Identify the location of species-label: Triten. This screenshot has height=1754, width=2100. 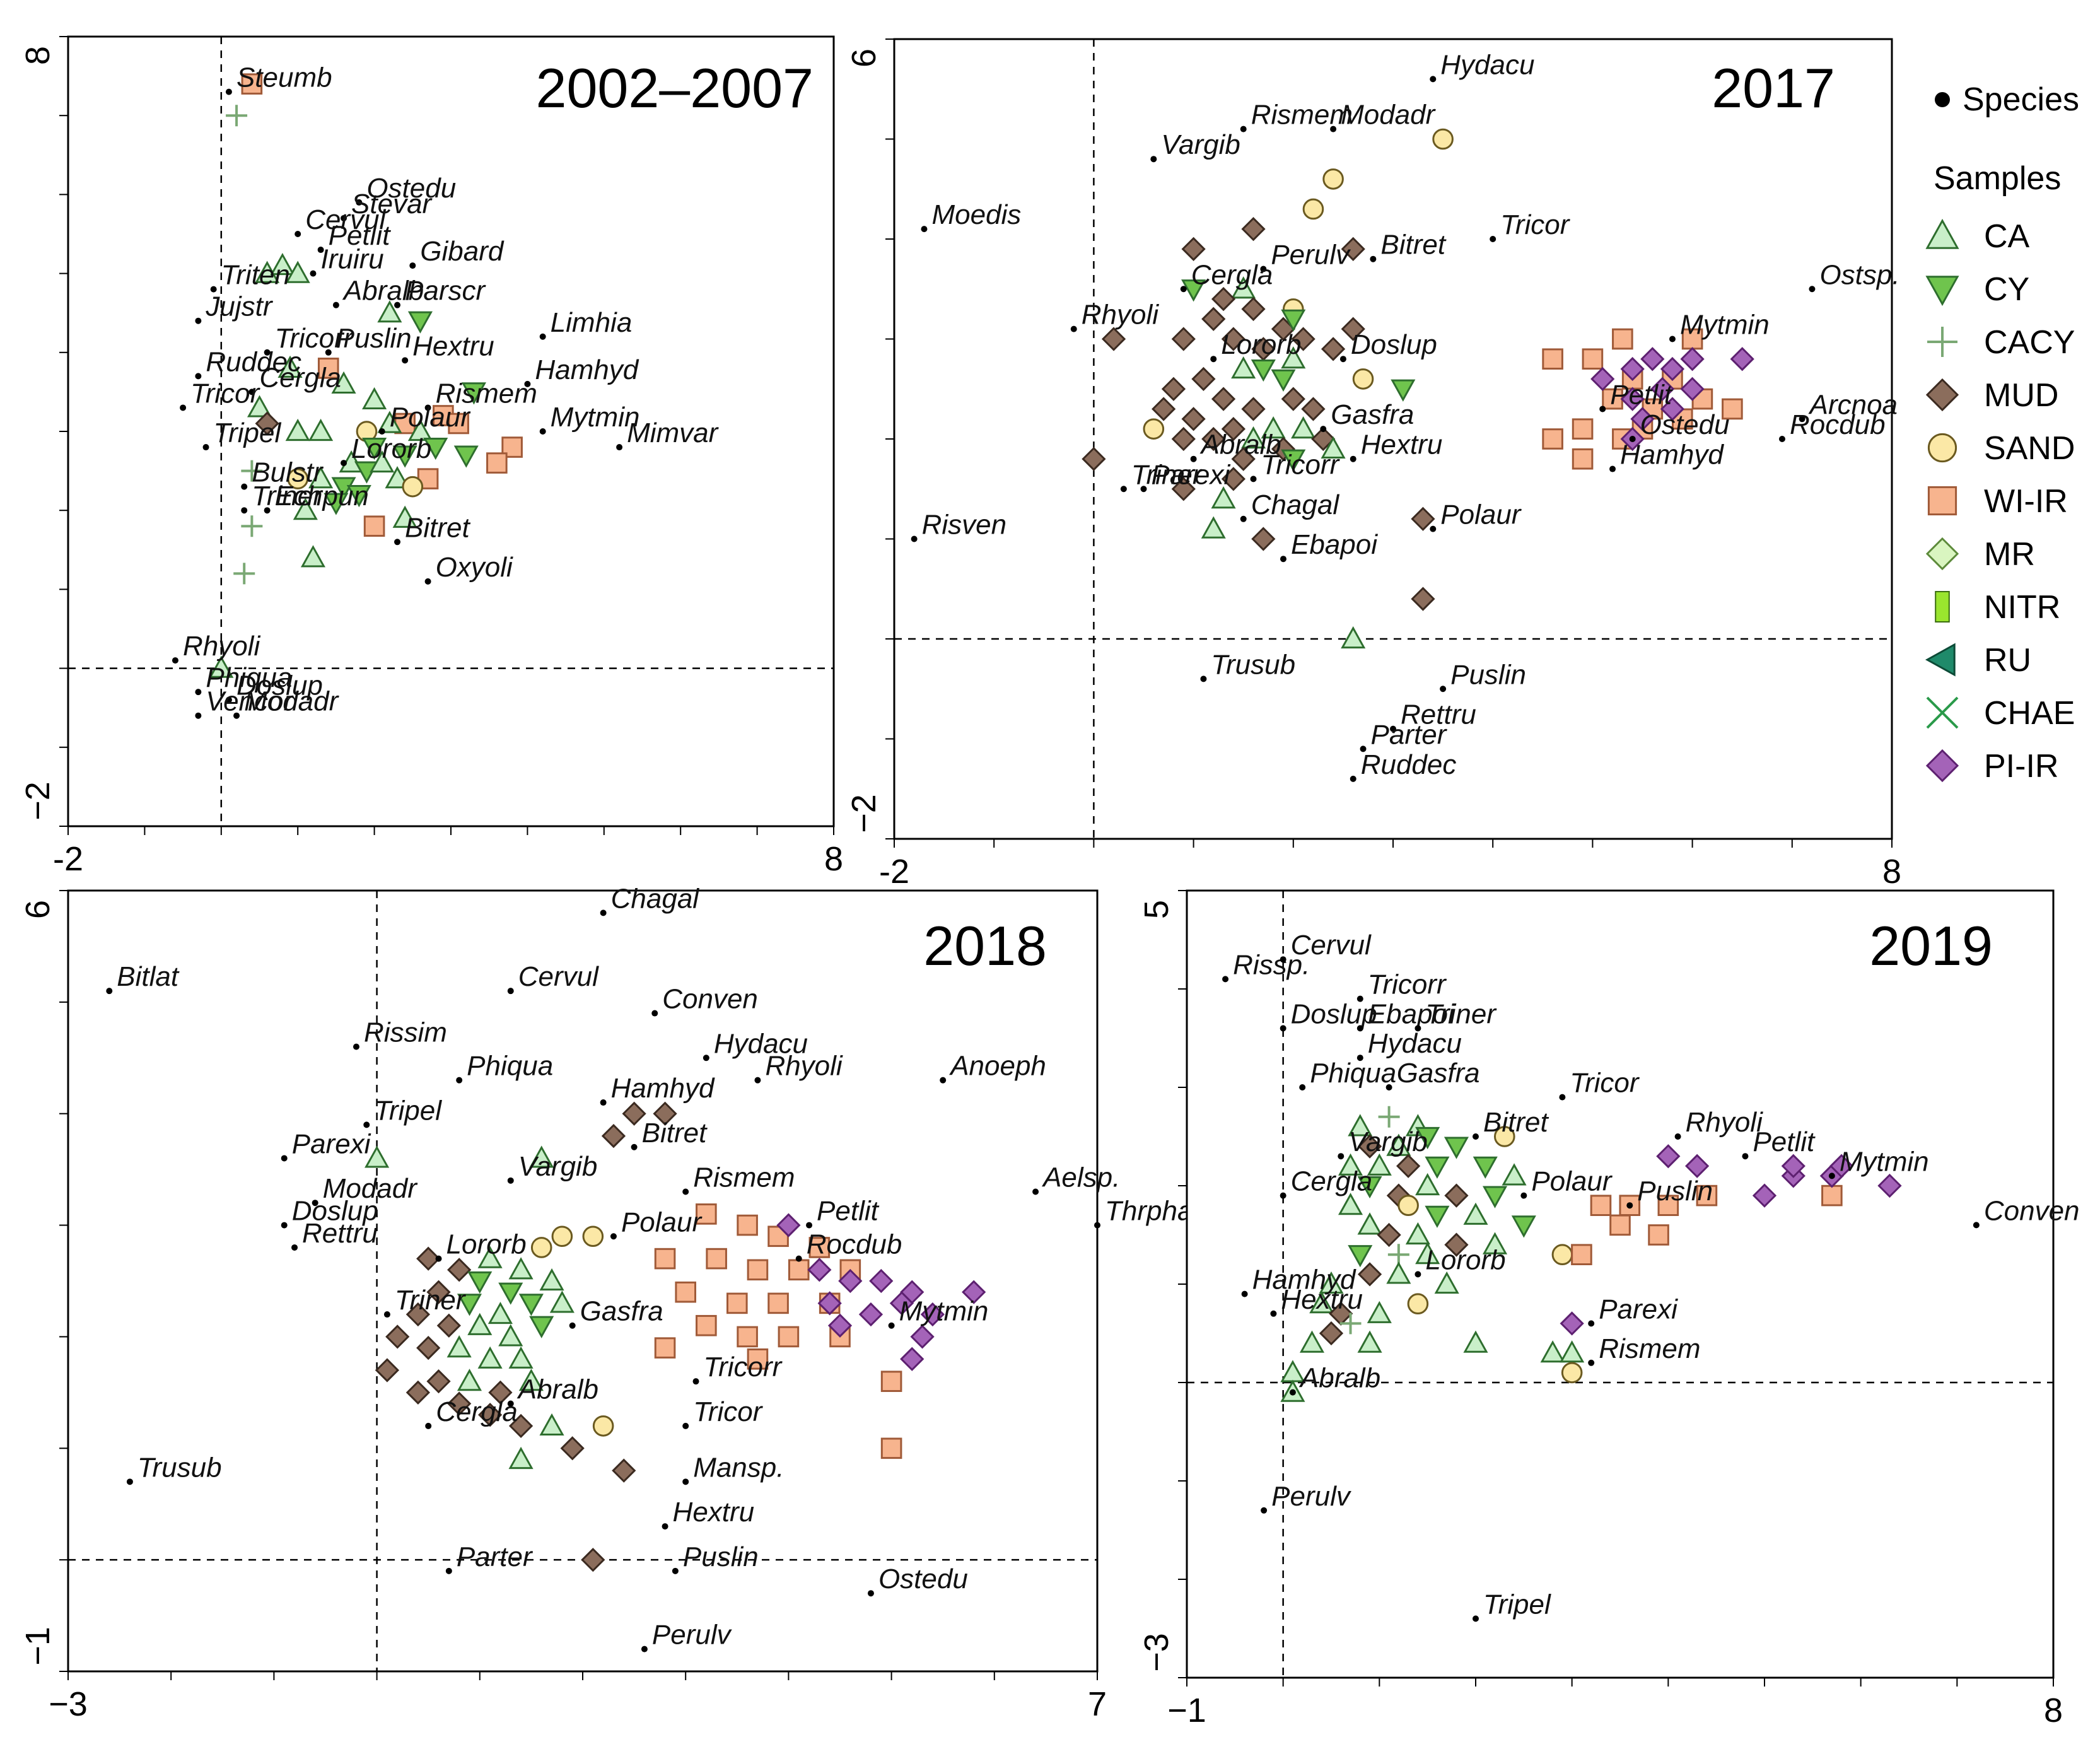
(255, 275).